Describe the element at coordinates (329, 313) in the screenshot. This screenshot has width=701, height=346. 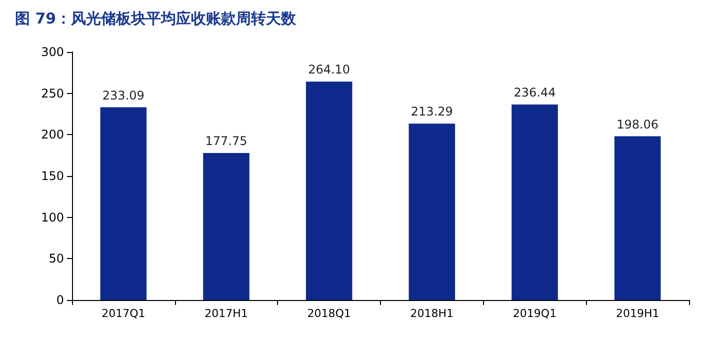
I see `x-tick-label: 2018Q1` at that location.